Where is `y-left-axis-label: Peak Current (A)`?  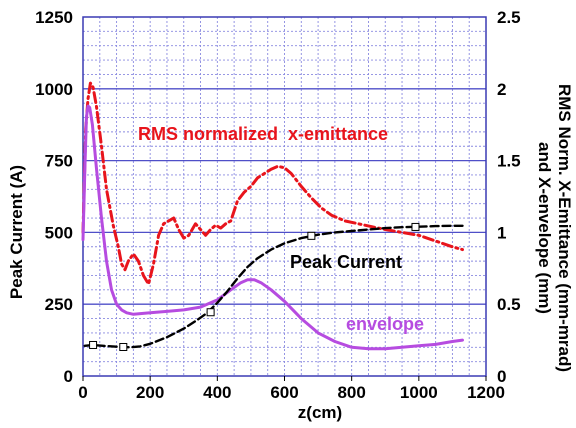 y-left-axis-label: Peak Current (A) is located at coordinates (16, 232).